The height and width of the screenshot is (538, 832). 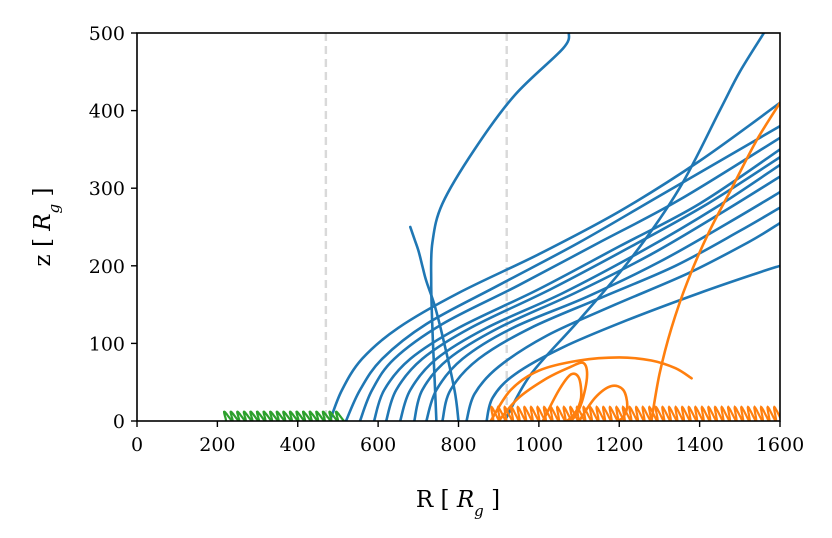 What do you see at coordinates (107, 34) in the screenshot?
I see `y-tick-label-500: 500` at bounding box center [107, 34].